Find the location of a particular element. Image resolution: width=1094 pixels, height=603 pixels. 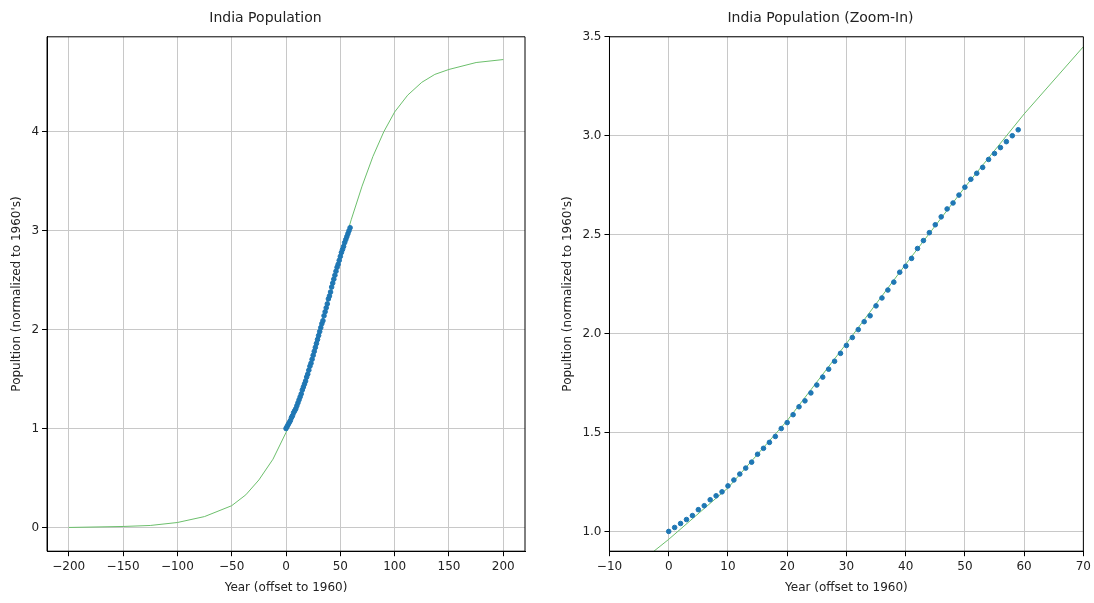

x-tick-label: 150 is located at coordinates (449, 565).